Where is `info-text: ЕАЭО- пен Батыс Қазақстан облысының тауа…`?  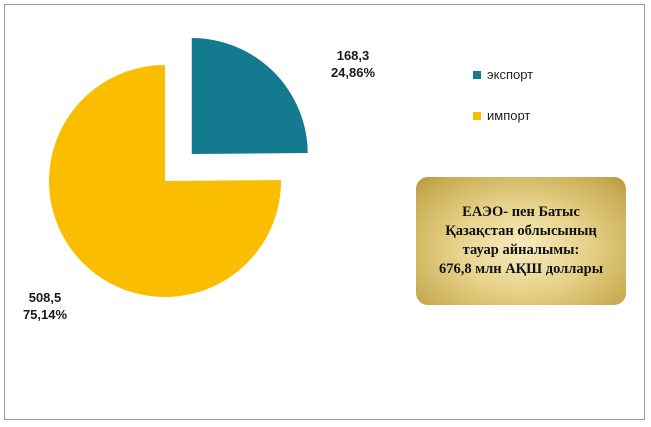
info-text: ЕАЭО- пен Батыс Қазақстан облысының тауа… is located at coordinates (521, 241).